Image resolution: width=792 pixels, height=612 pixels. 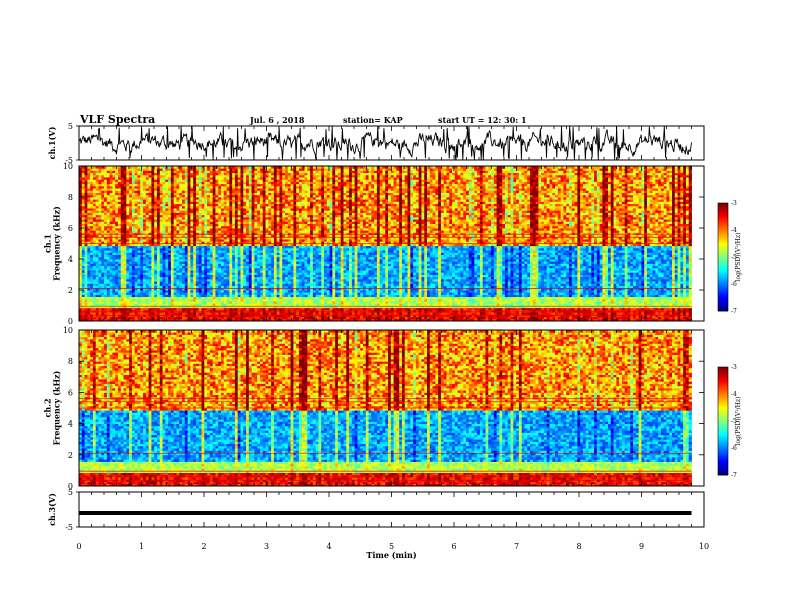 I want to click on y-tick-label: 5, so click(x=70, y=126).